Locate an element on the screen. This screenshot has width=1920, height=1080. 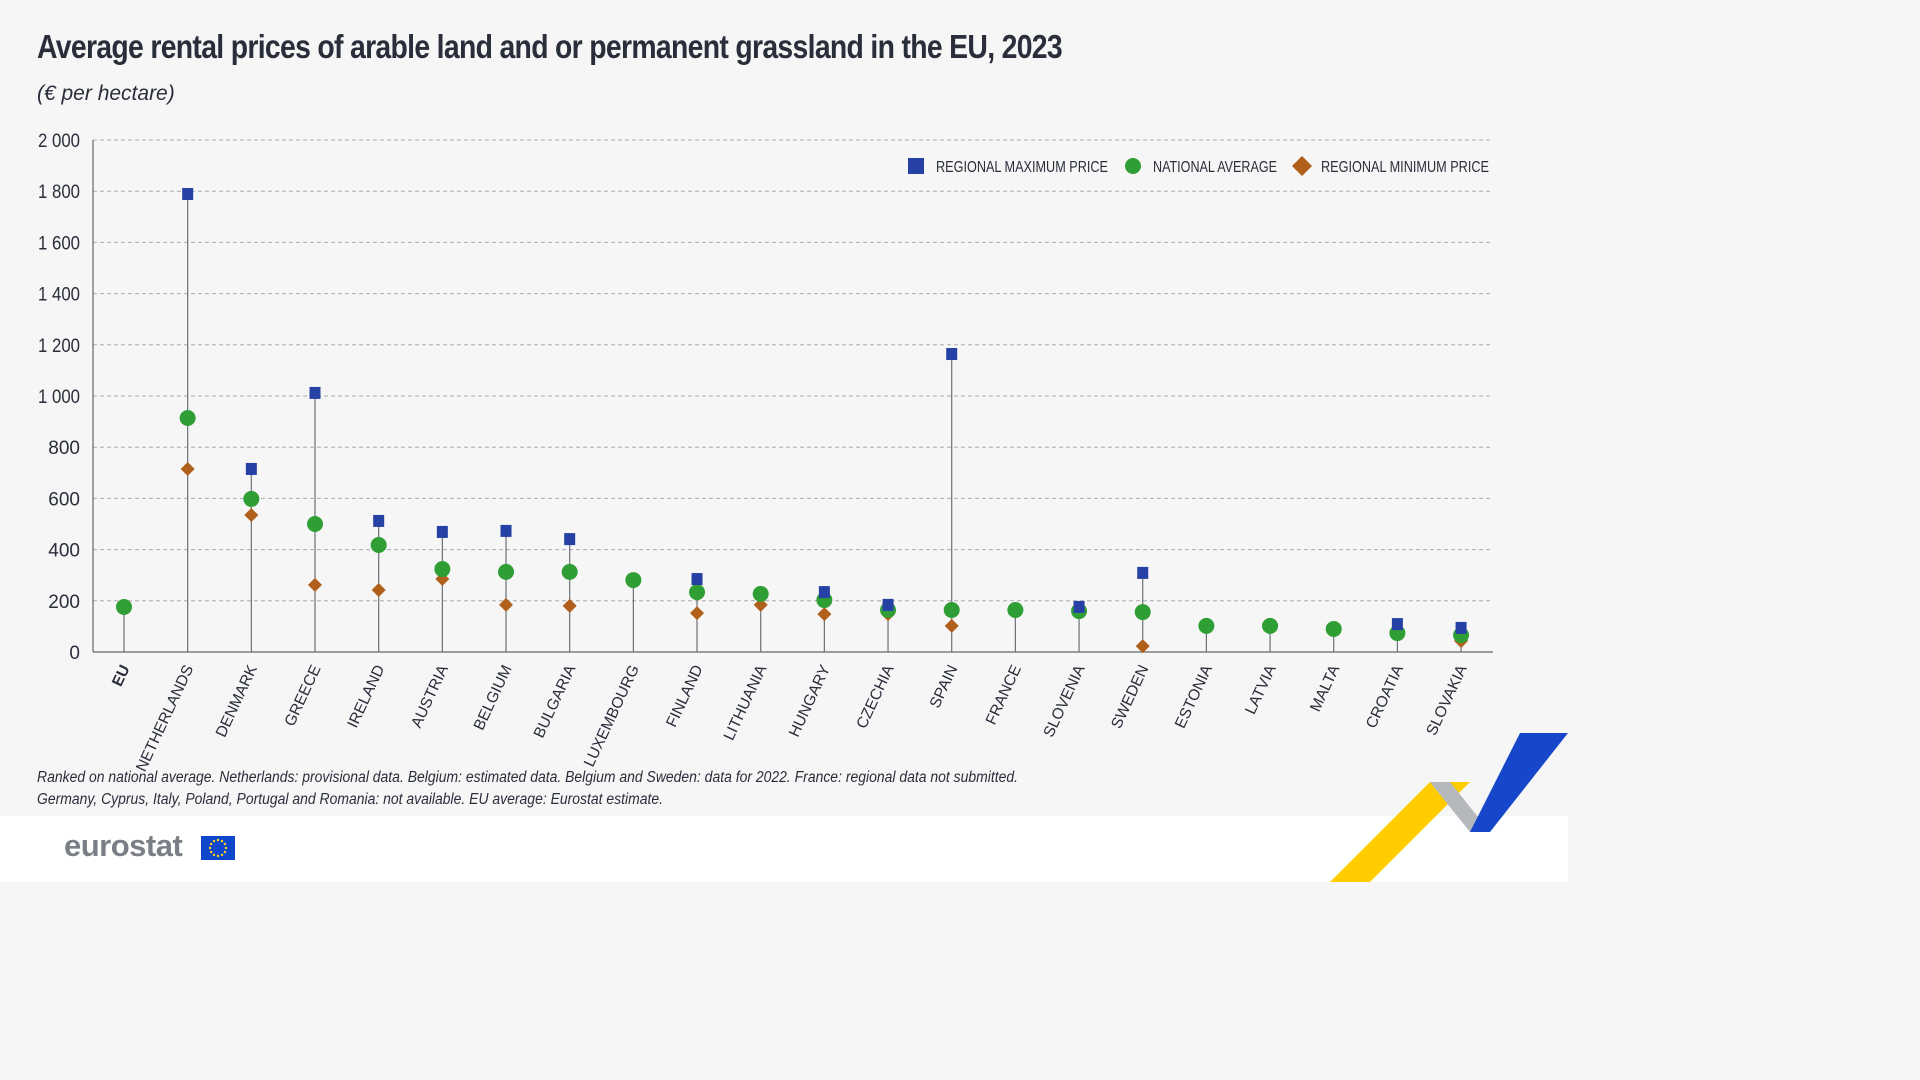
x-tick-label: HUNGARY is located at coordinates (810, 701).